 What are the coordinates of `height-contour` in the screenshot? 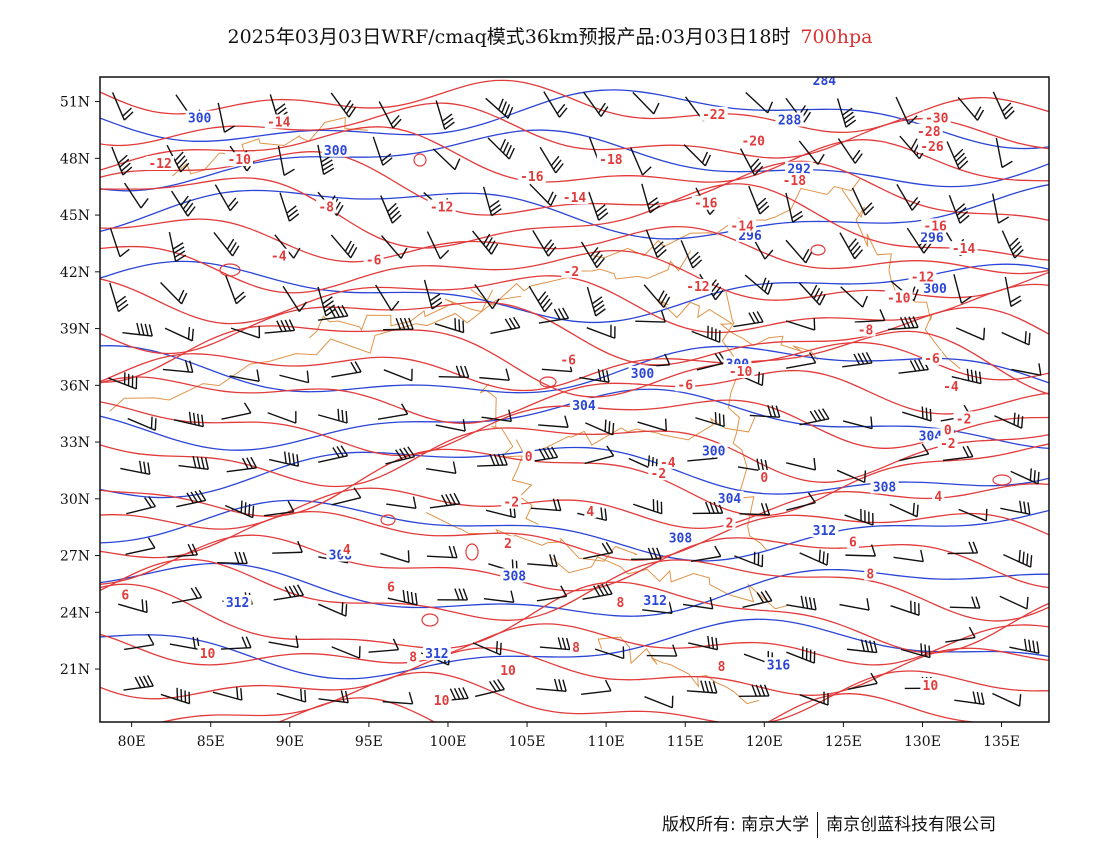 It's located at (574, 119).